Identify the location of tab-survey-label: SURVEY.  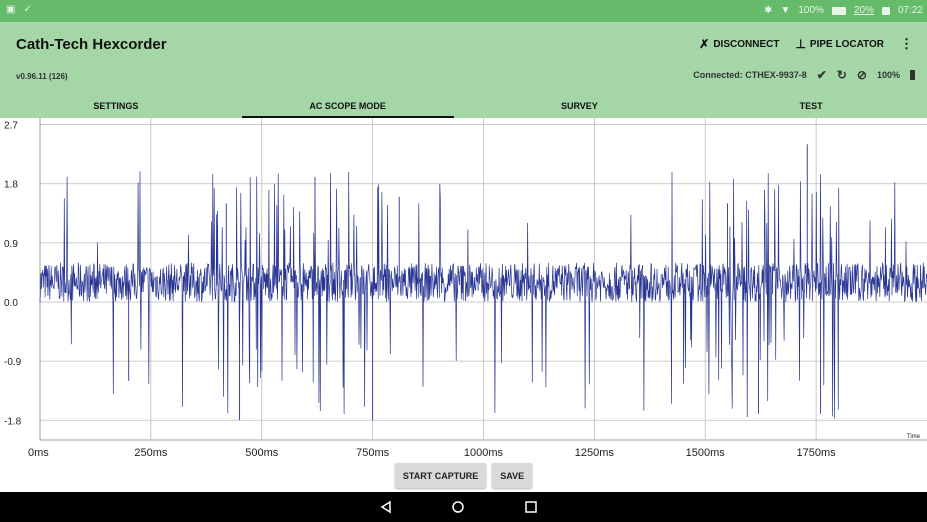
(579, 106).